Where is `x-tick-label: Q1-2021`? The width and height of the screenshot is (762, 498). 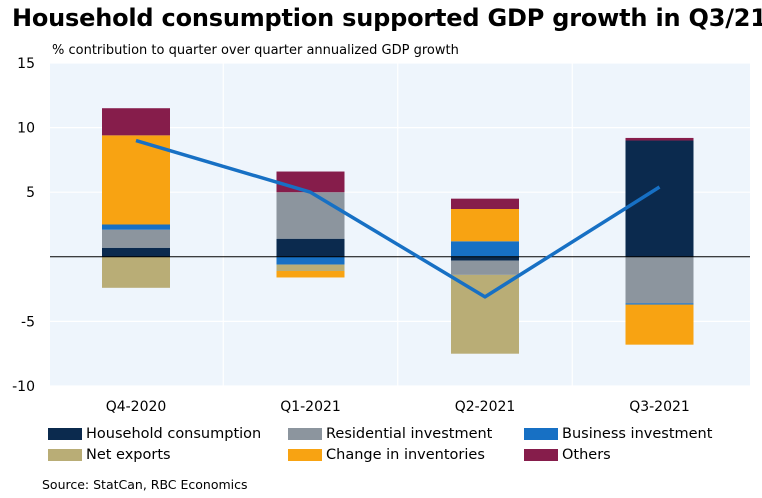 x-tick-label: Q1-2021 is located at coordinates (310, 407).